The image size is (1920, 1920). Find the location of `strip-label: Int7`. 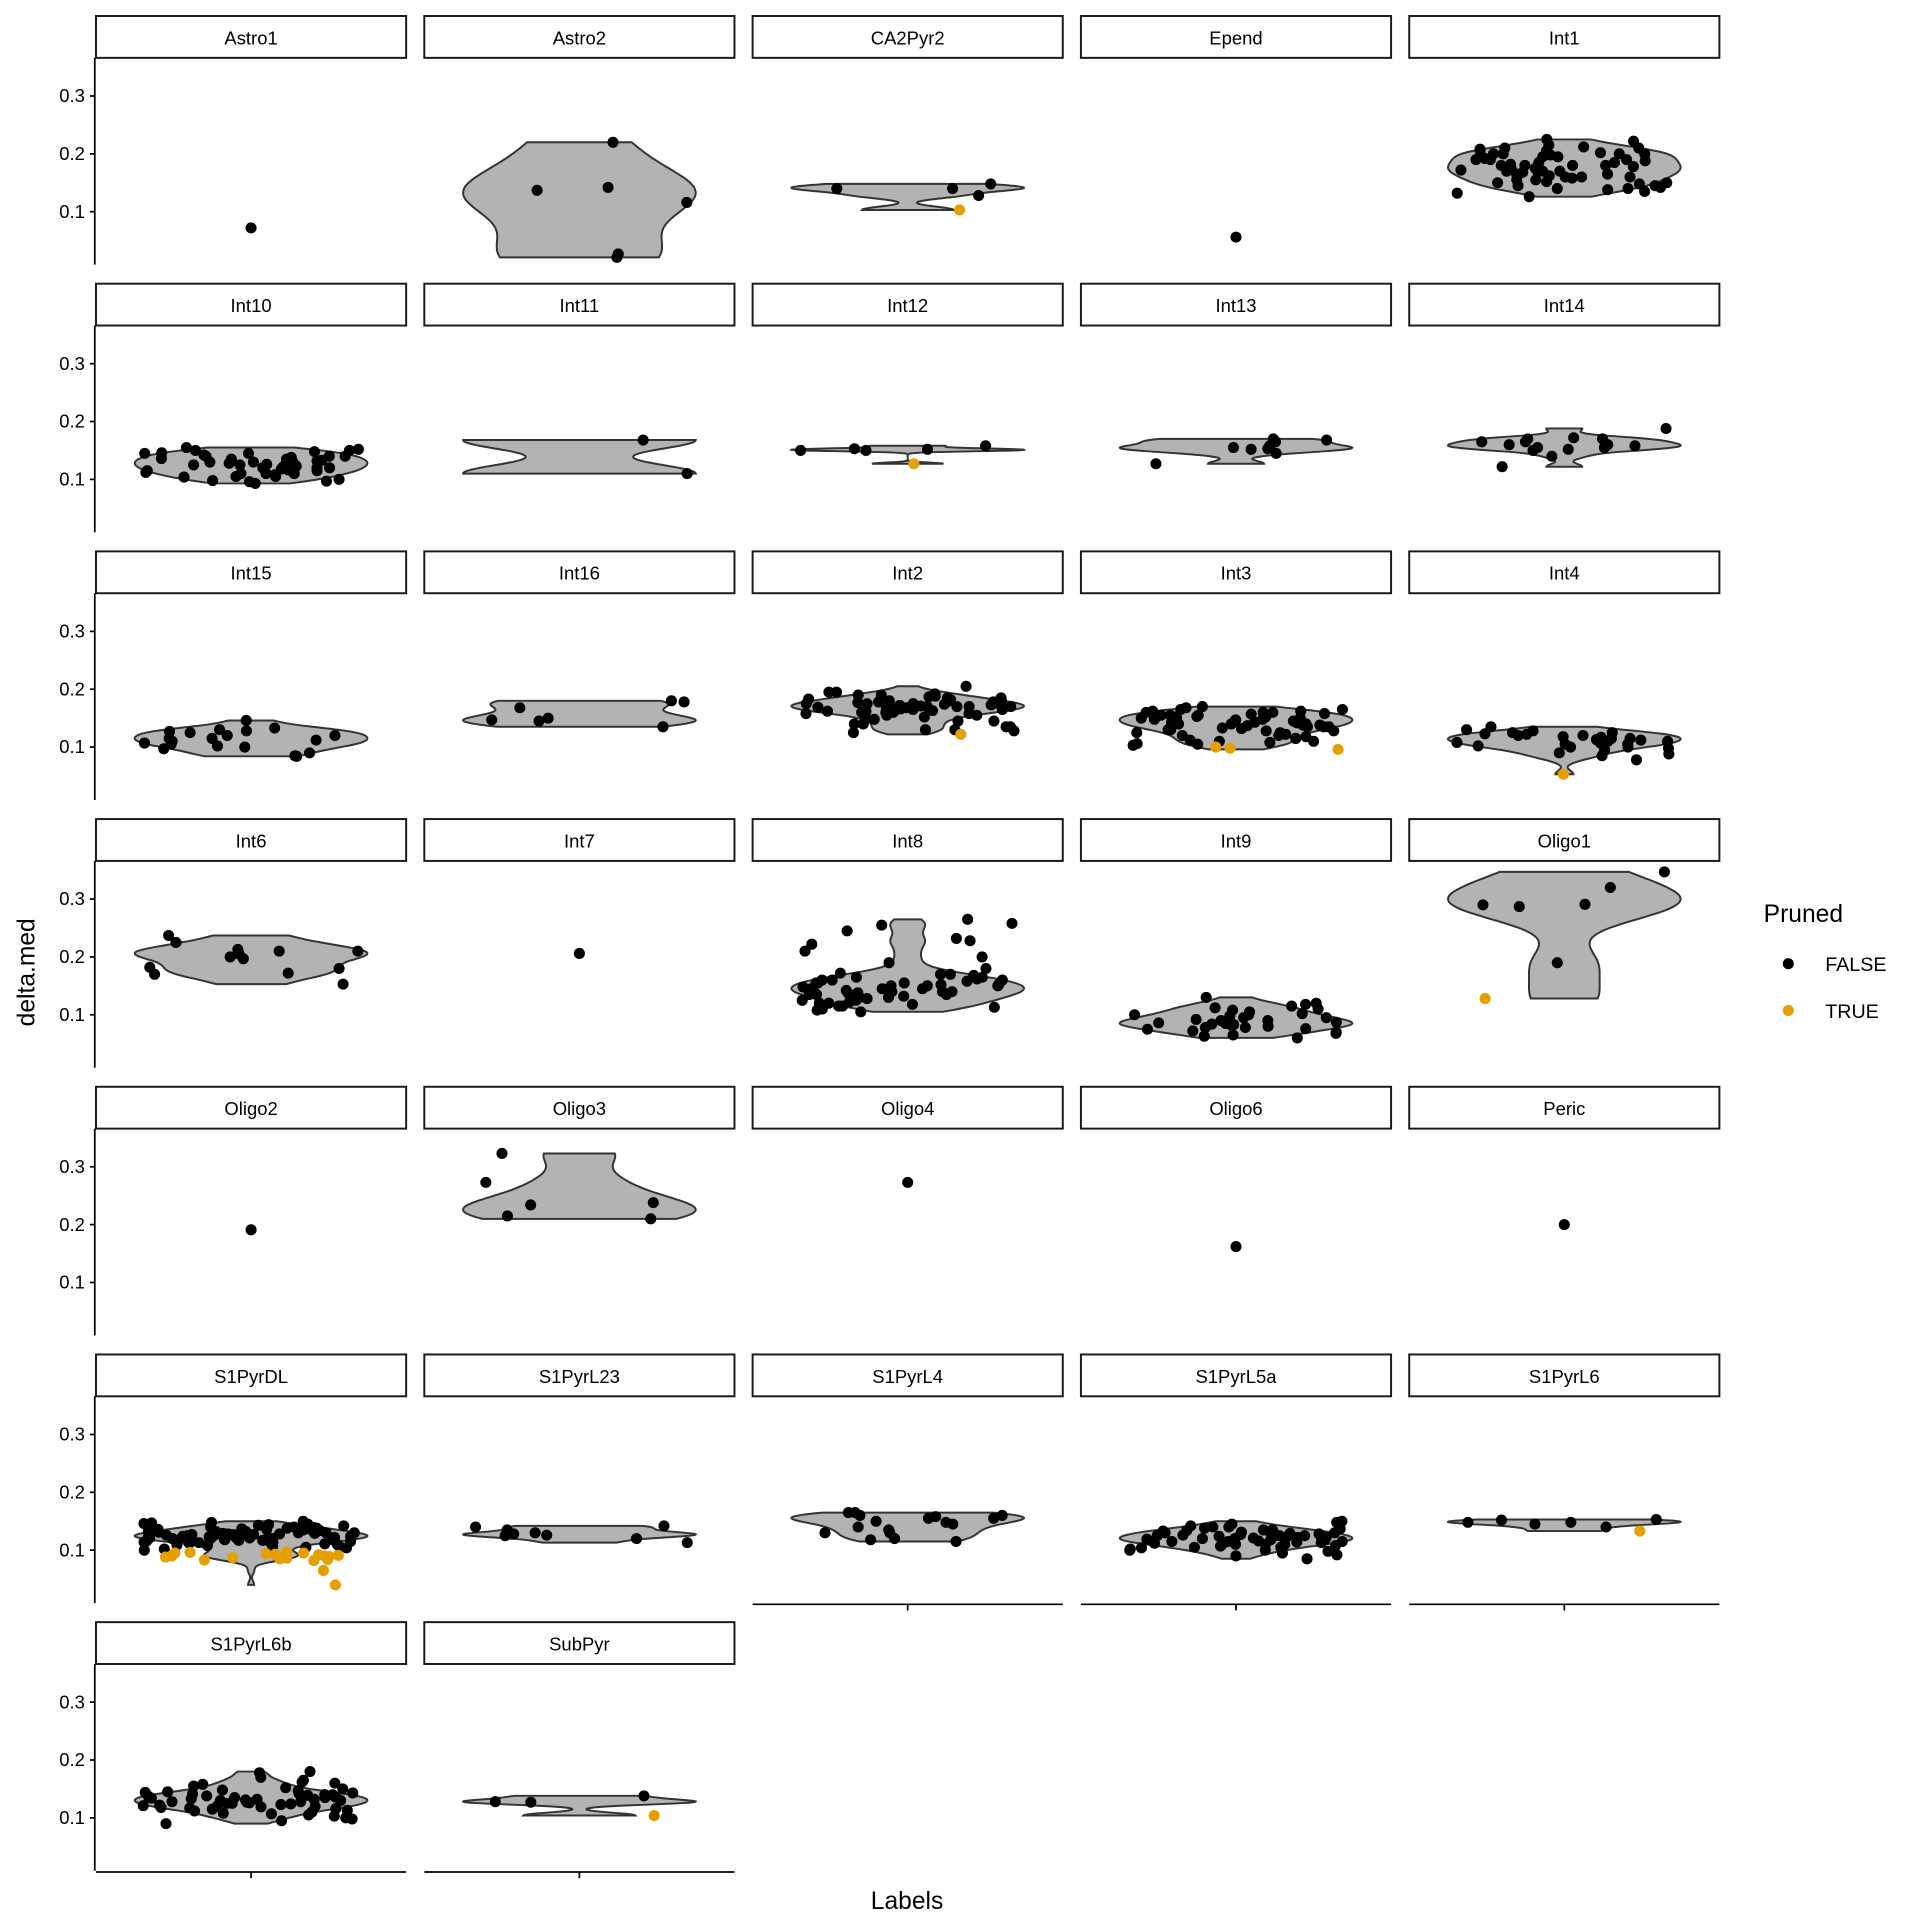

strip-label: Int7 is located at coordinates (579, 840).